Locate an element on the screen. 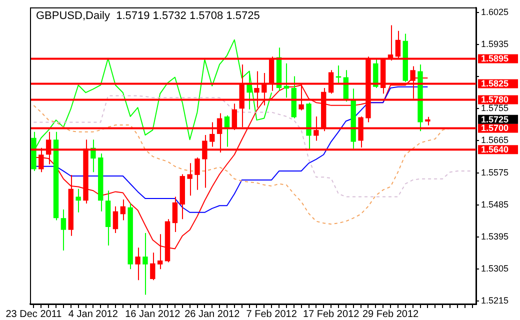 The image size is (520, 320). y-tick-label: 1.5305 is located at coordinates (495, 269).